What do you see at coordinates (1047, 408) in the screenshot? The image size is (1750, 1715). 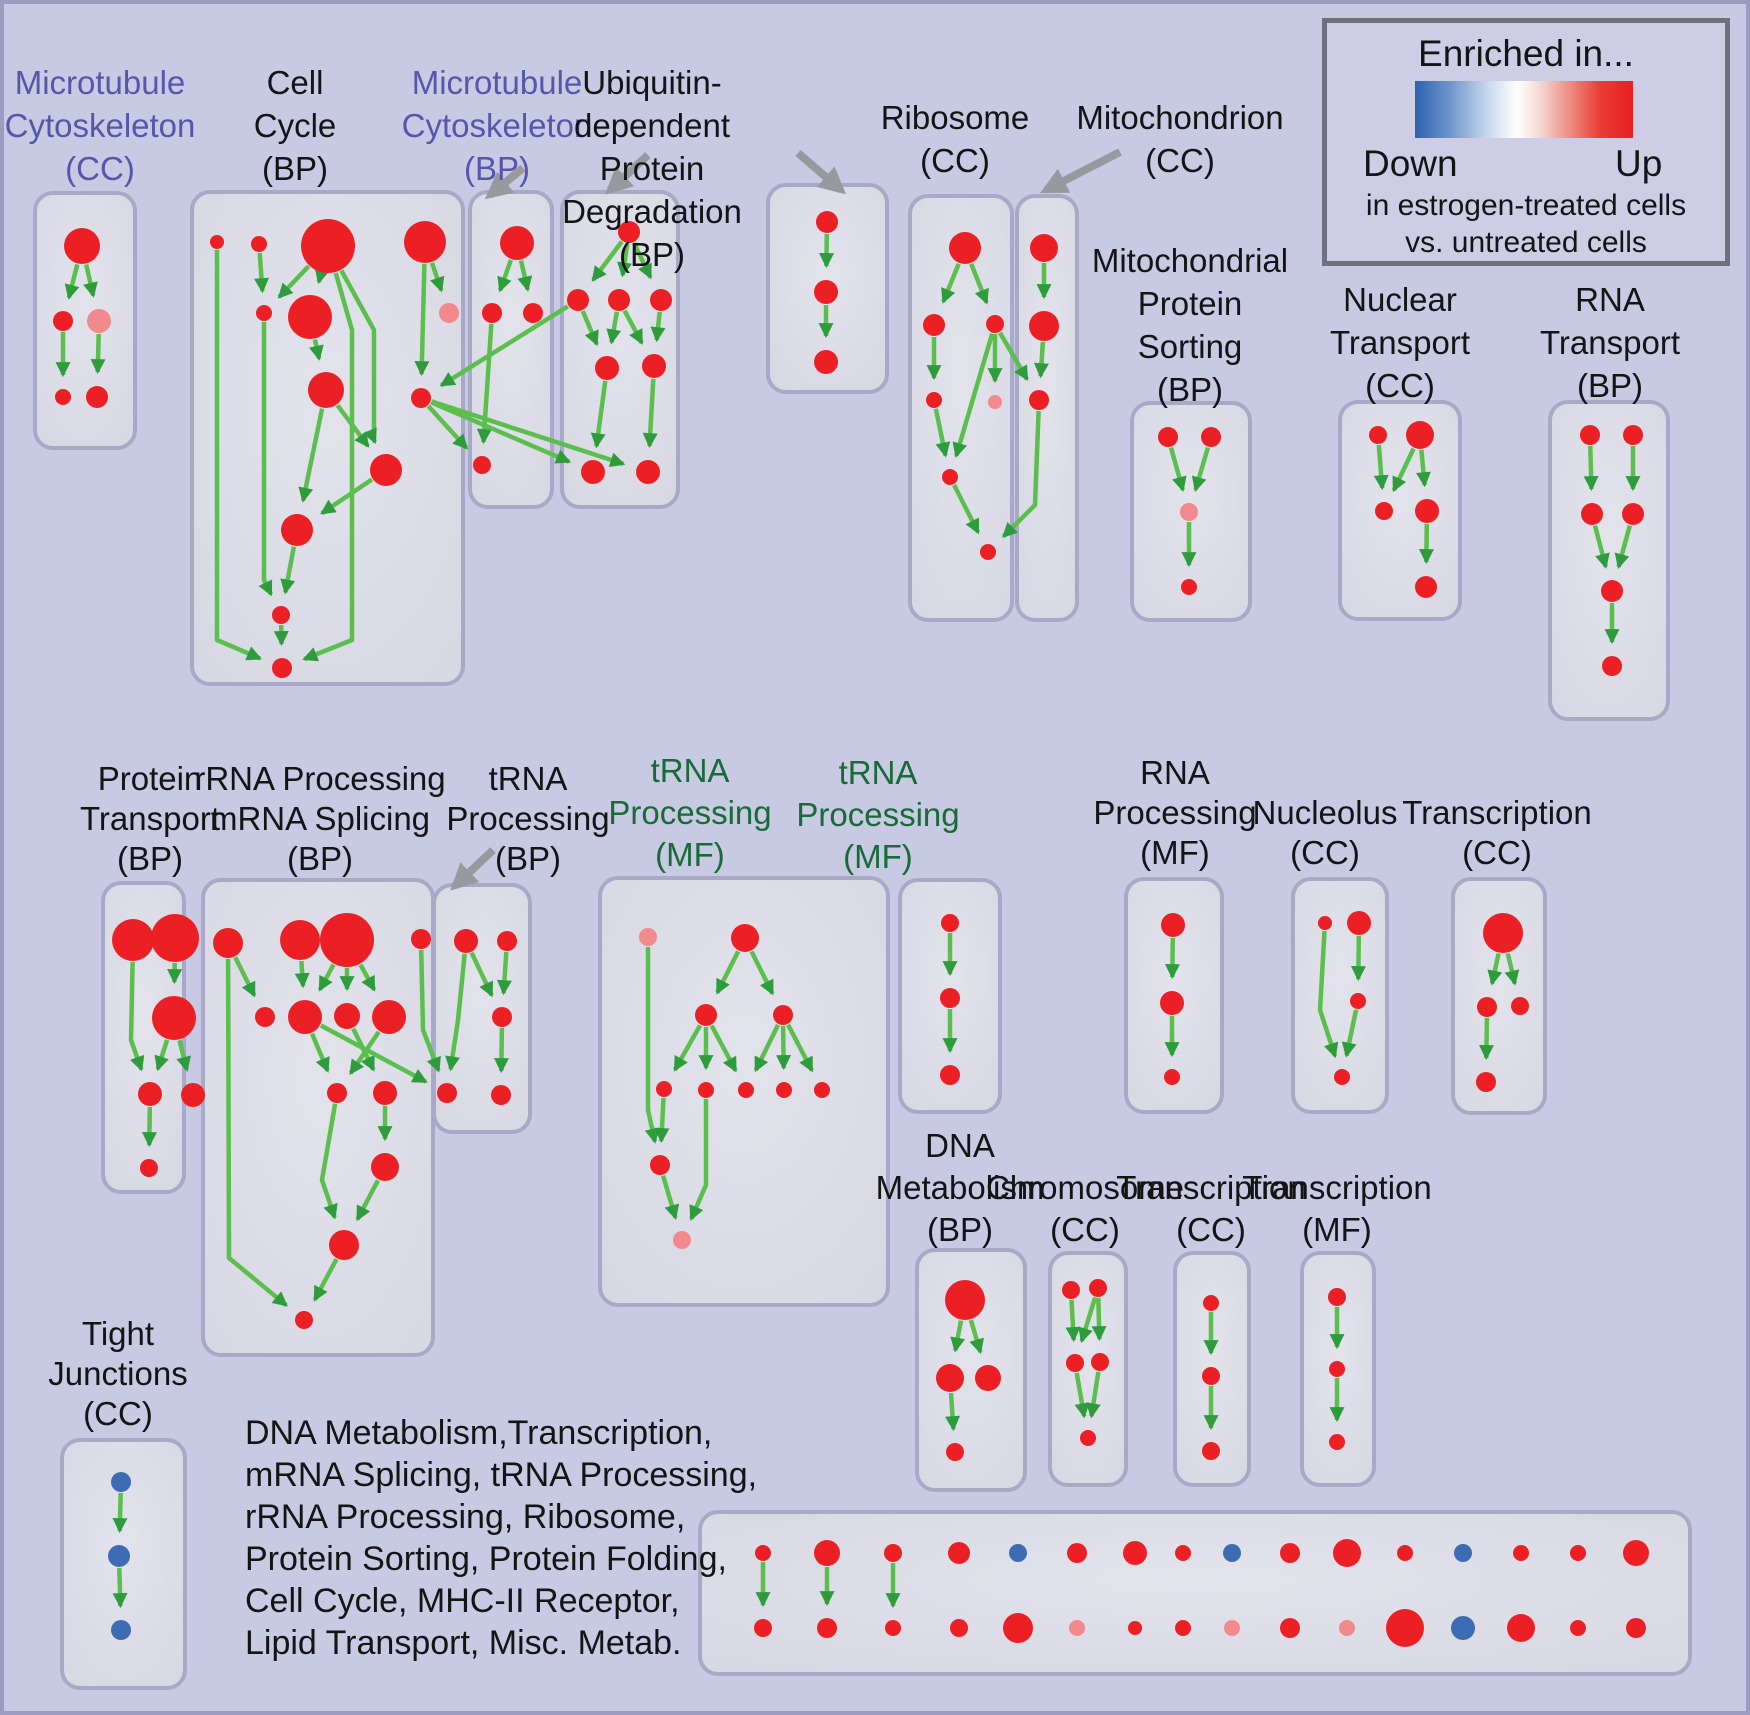 I see `mitochondrion-box` at bounding box center [1047, 408].